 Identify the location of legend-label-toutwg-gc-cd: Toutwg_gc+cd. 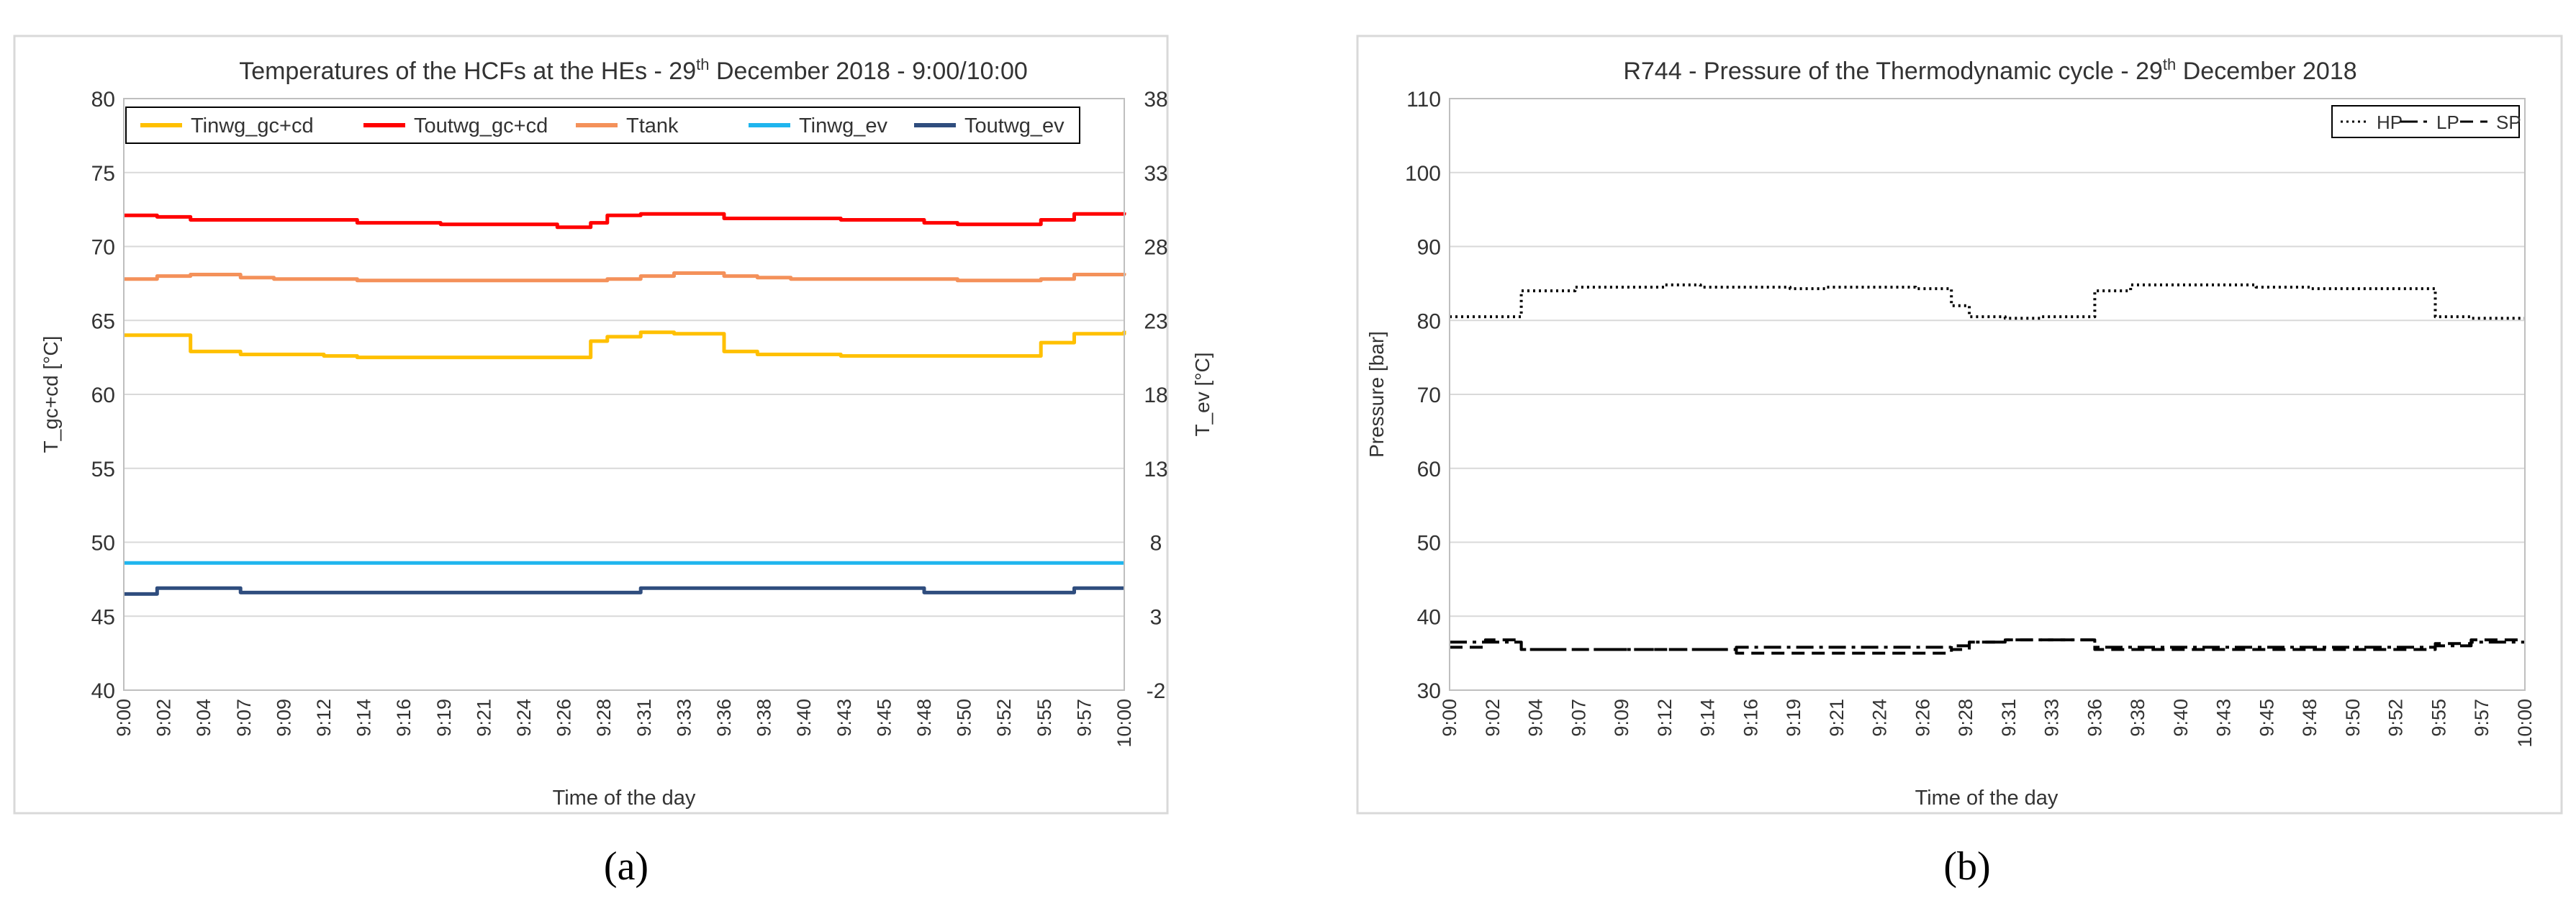
(481, 126).